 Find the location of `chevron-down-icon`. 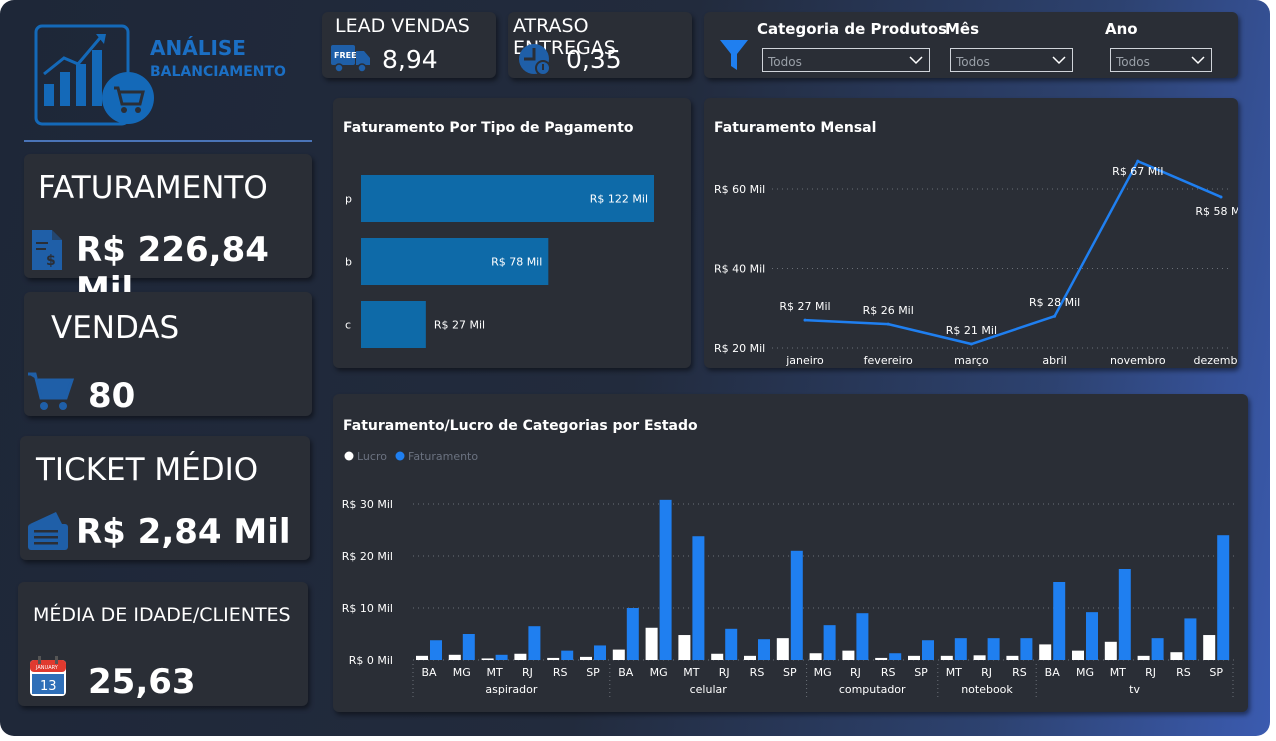

chevron-down-icon is located at coordinates (1059, 60).